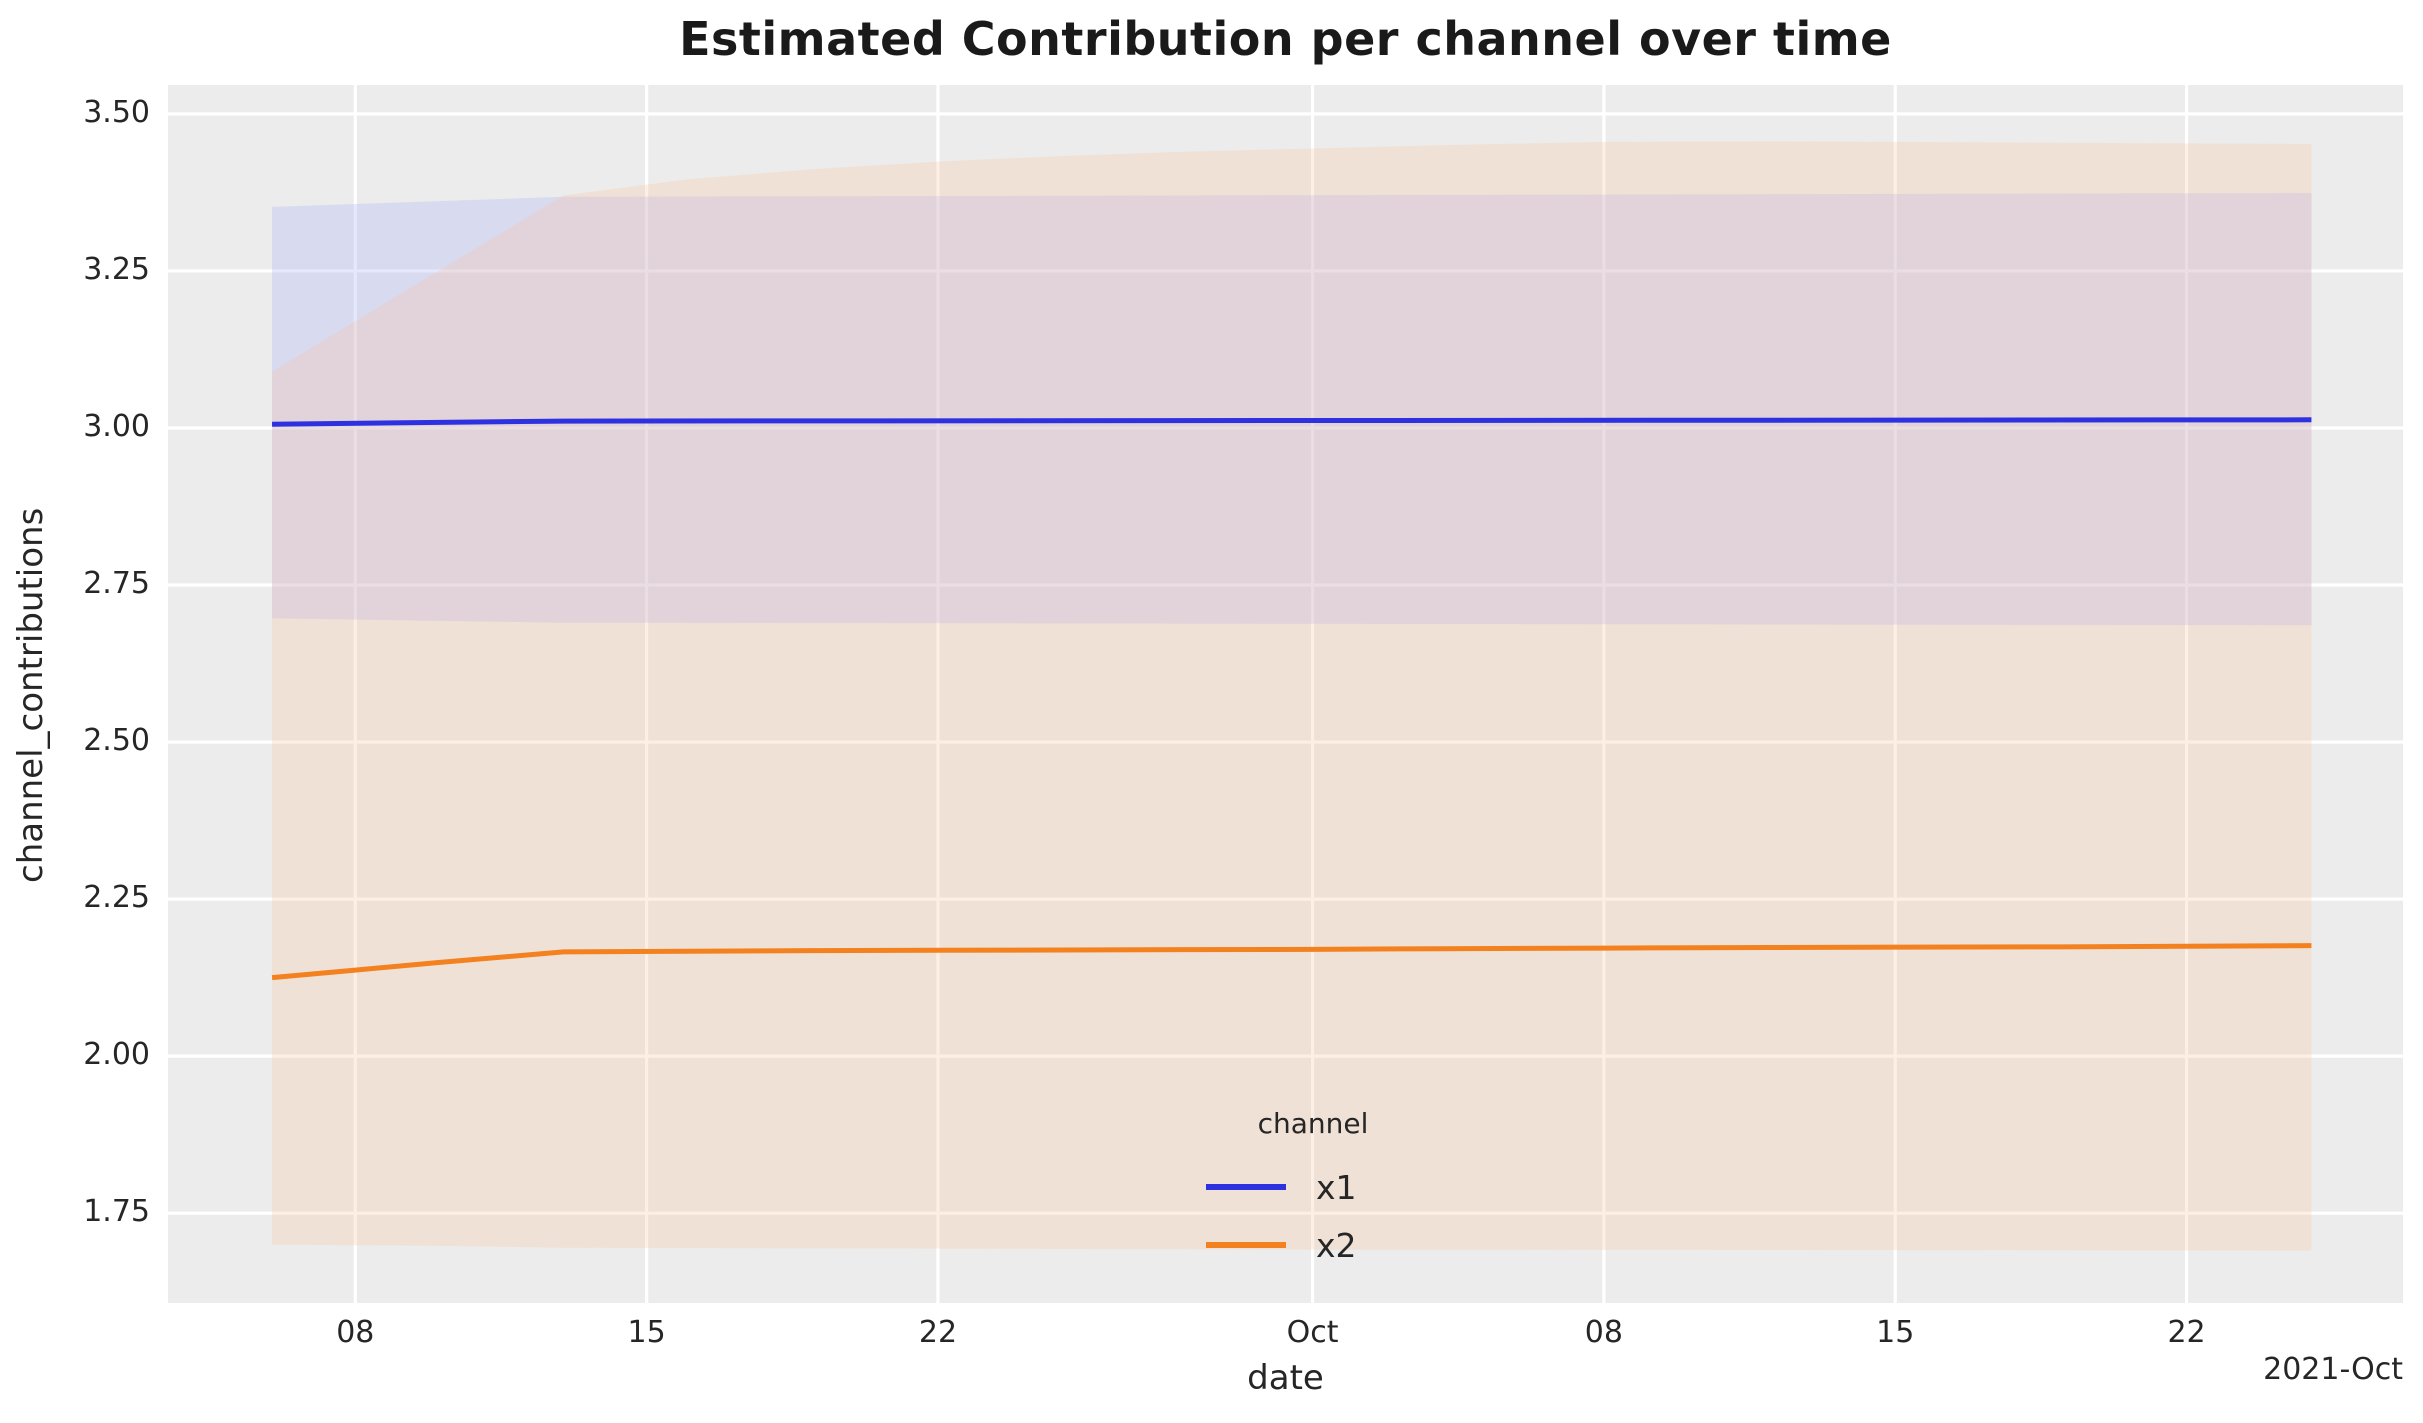 The width and height of the screenshot is (2423, 1423). Describe the element at coordinates (1313, 1187) in the screenshot. I see `legend-entry: x1` at that location.